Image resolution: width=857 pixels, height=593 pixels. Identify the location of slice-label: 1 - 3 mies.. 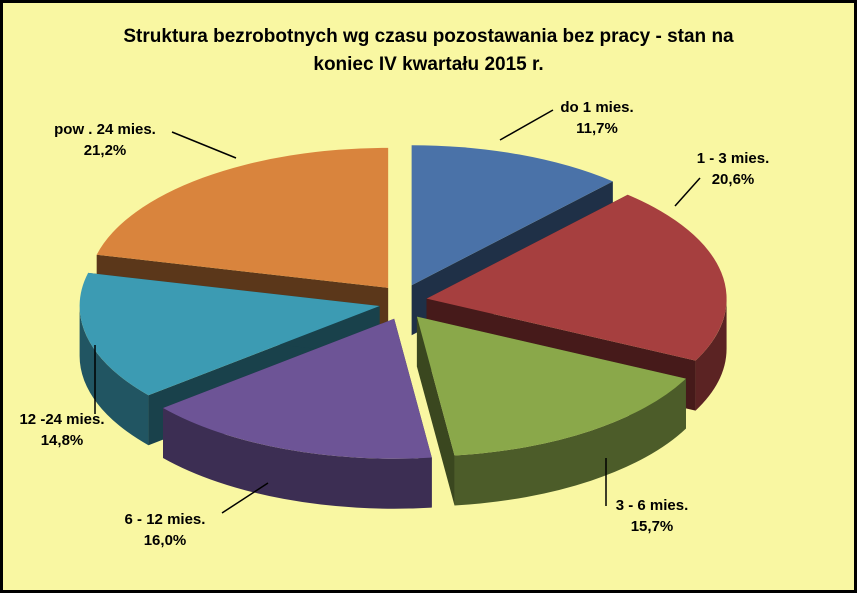
(733, 158).